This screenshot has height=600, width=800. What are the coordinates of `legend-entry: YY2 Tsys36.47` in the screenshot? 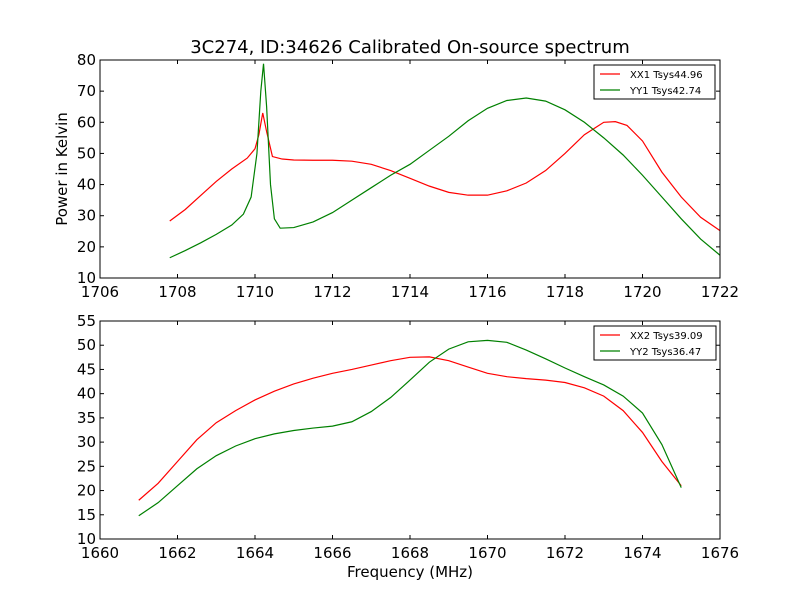 It's located at (665, 352).